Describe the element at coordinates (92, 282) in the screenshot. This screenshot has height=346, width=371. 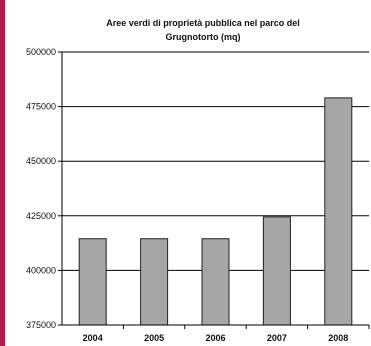
I see `bar-2004` at that location.